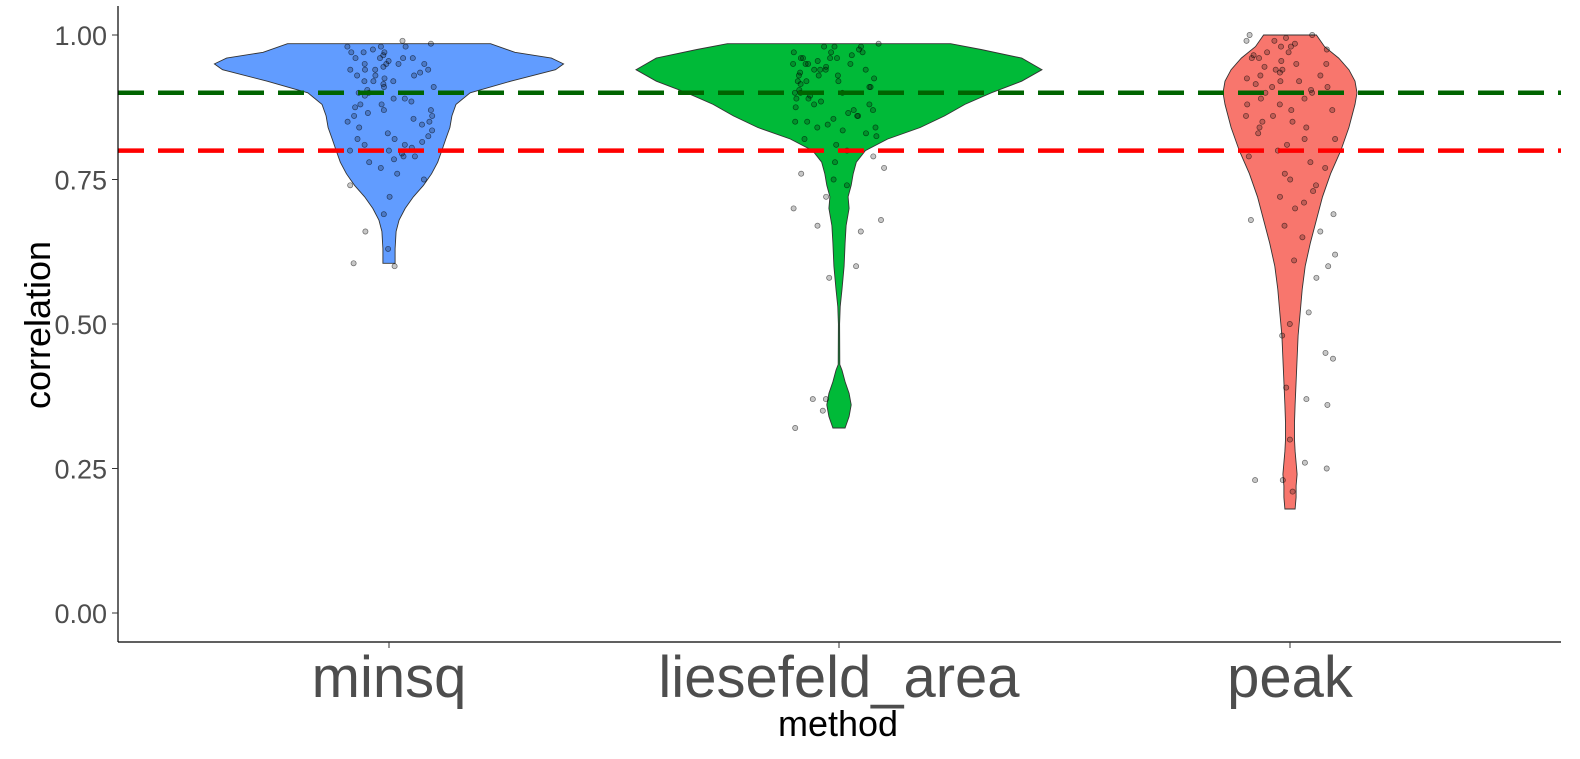  I want to click on violin-peak, so click(1290, 272).